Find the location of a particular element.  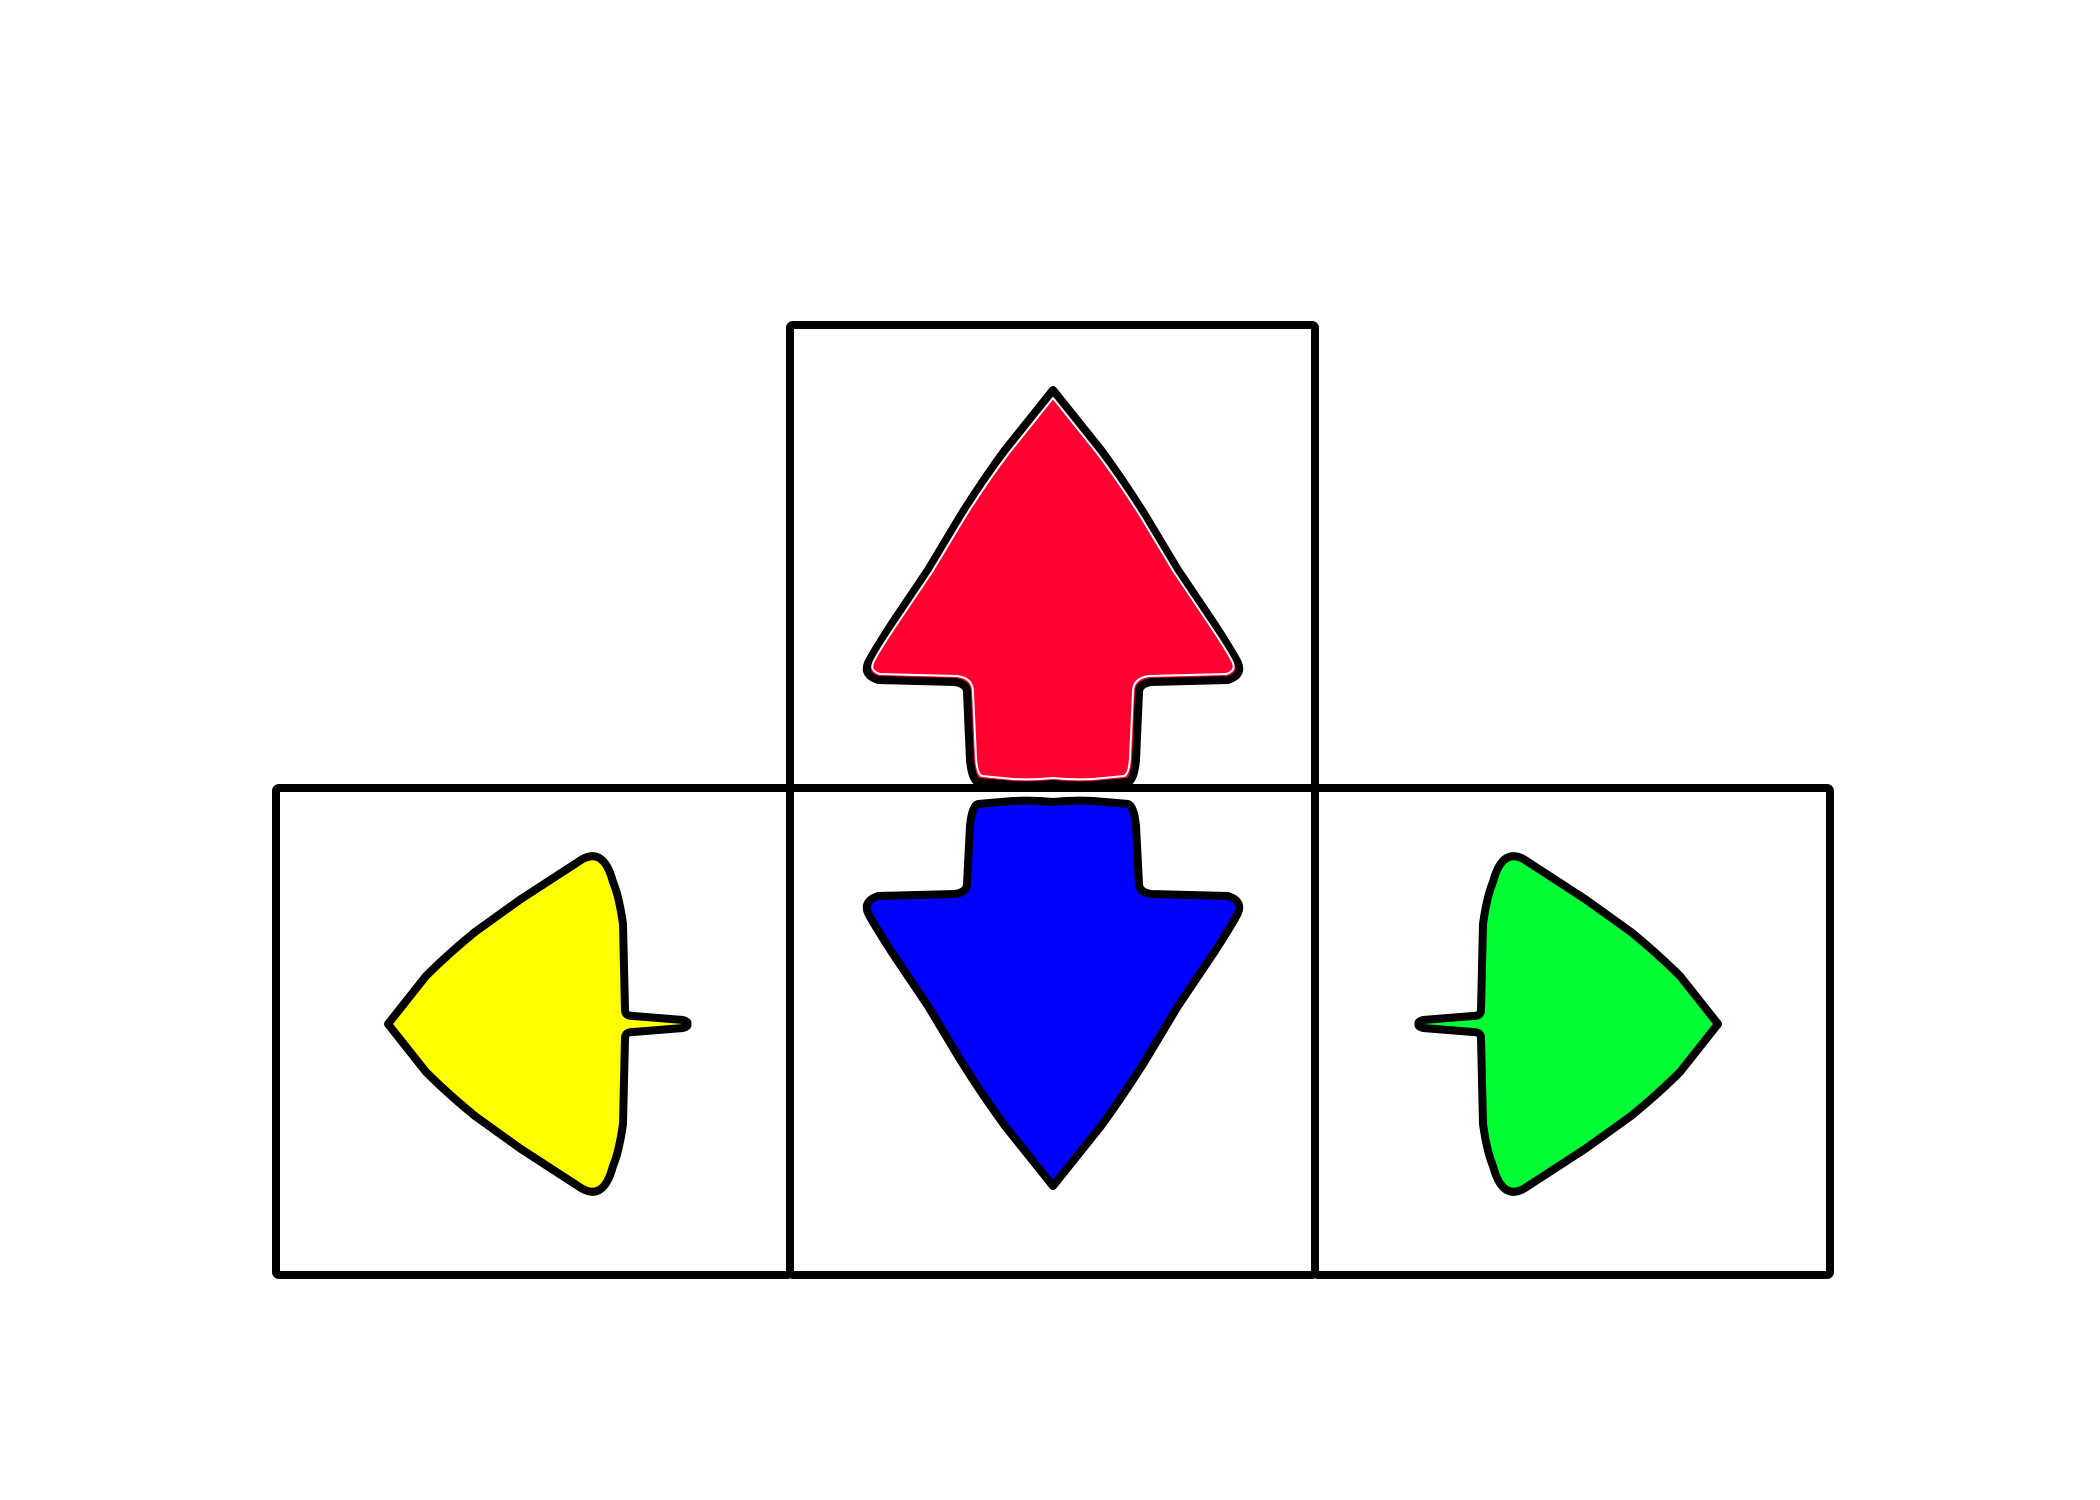

arrow-down-icon is located at coordinates (1053, 993).